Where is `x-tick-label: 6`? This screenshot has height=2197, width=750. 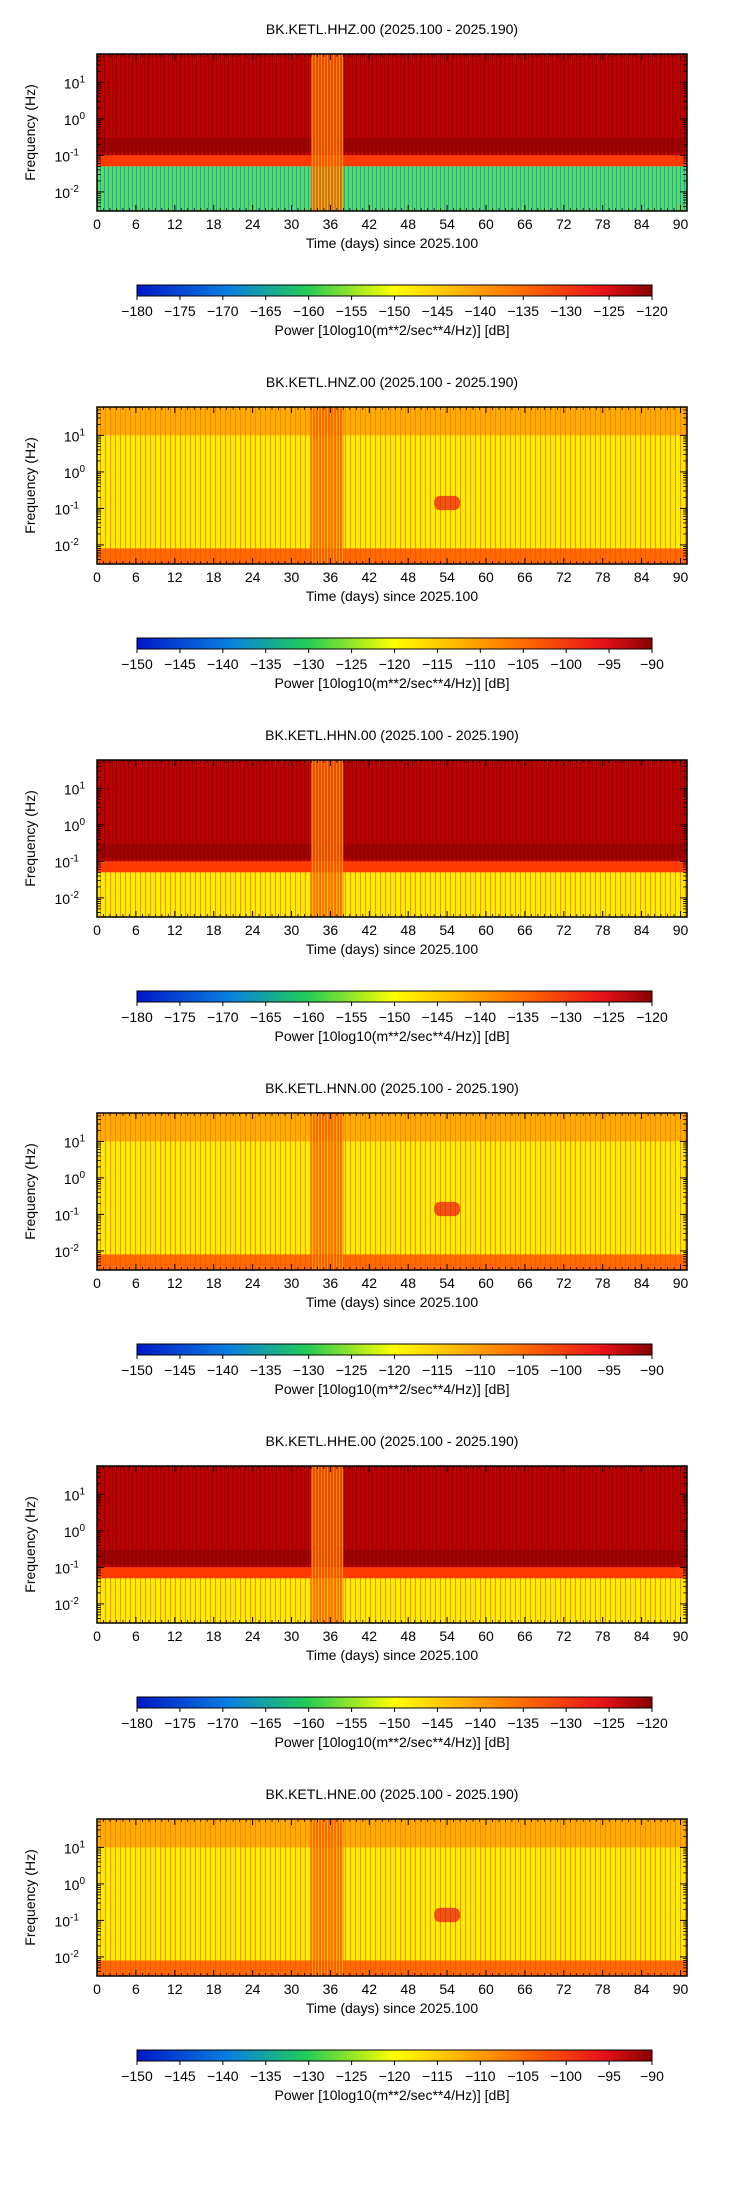 x-tick-label: 6 is located at coordinates (136, 224).